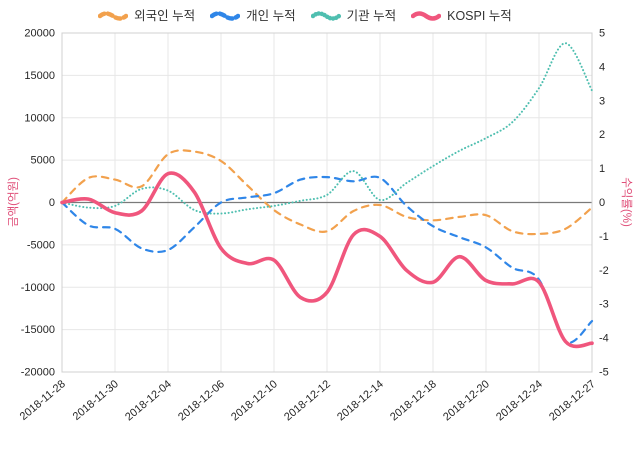  I want to click on x-tick-label: 2018-12-06, so click(201, 400).